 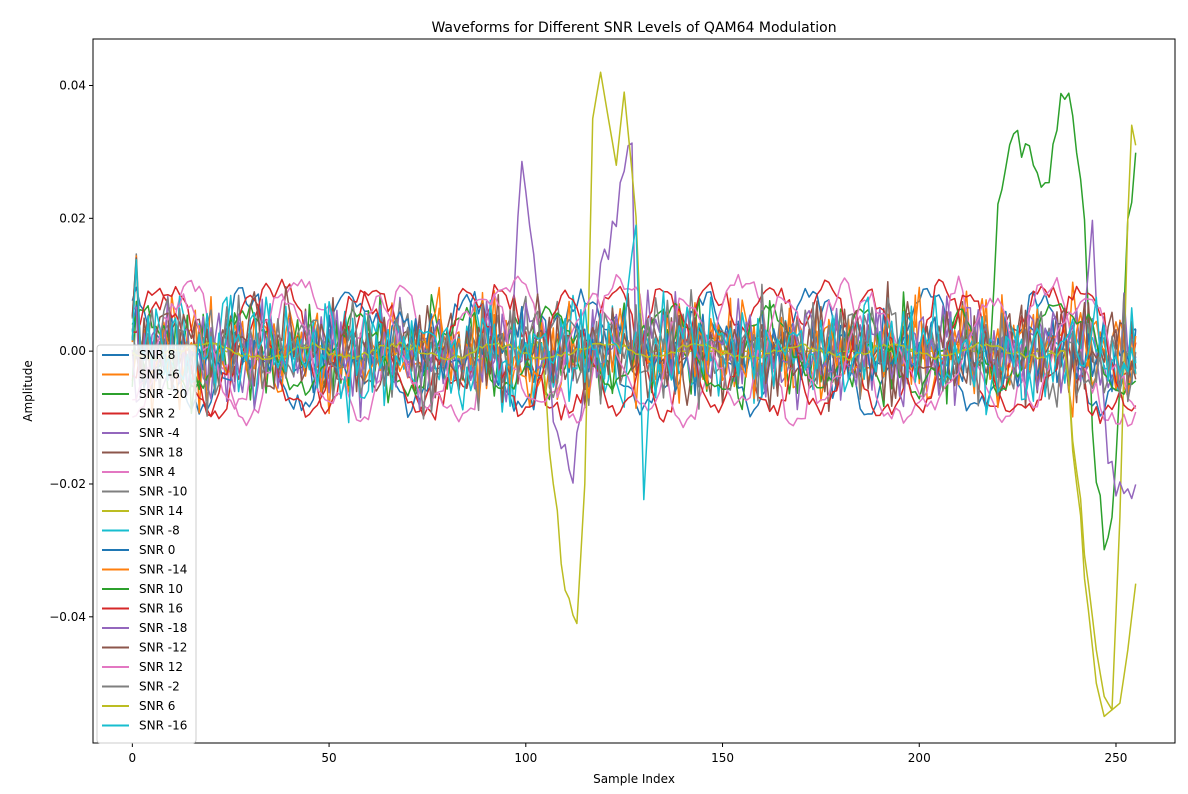 What do you see at coordinates (133, 758) in the screenshot?
I see `x-tick-label: 0` at bounding box center [133, 758].